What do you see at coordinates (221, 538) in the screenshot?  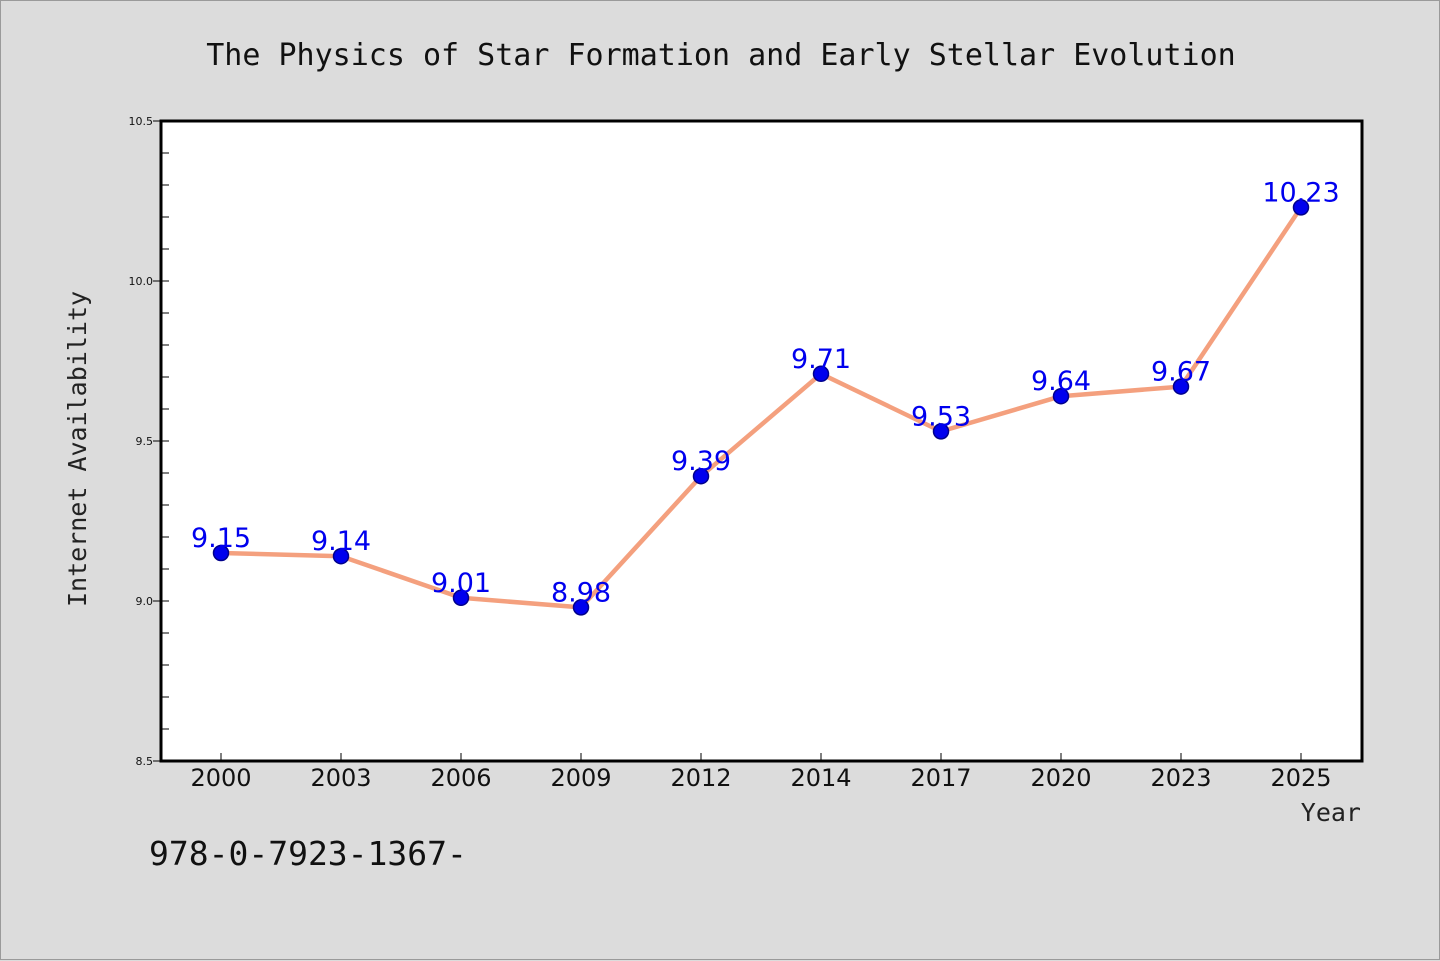 I see `data-label: 9.15` at bounding box center [221, 538].